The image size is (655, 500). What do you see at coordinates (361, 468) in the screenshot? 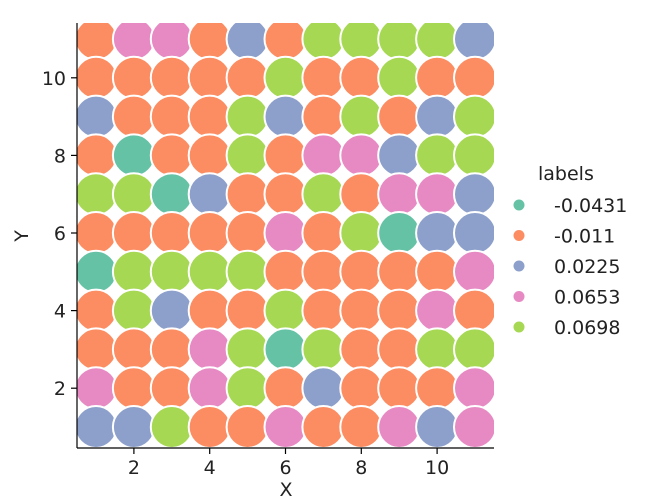
I see `x-tick-label: 8` at bounding box center [361, 468].